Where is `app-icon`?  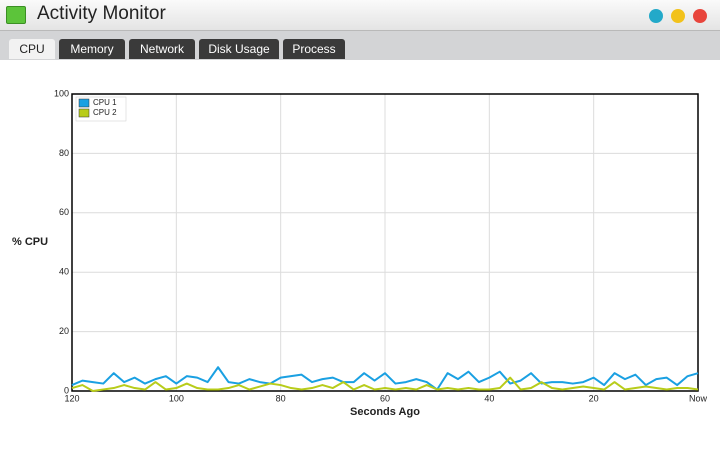
app-icon is located at coordinates (16, 15).